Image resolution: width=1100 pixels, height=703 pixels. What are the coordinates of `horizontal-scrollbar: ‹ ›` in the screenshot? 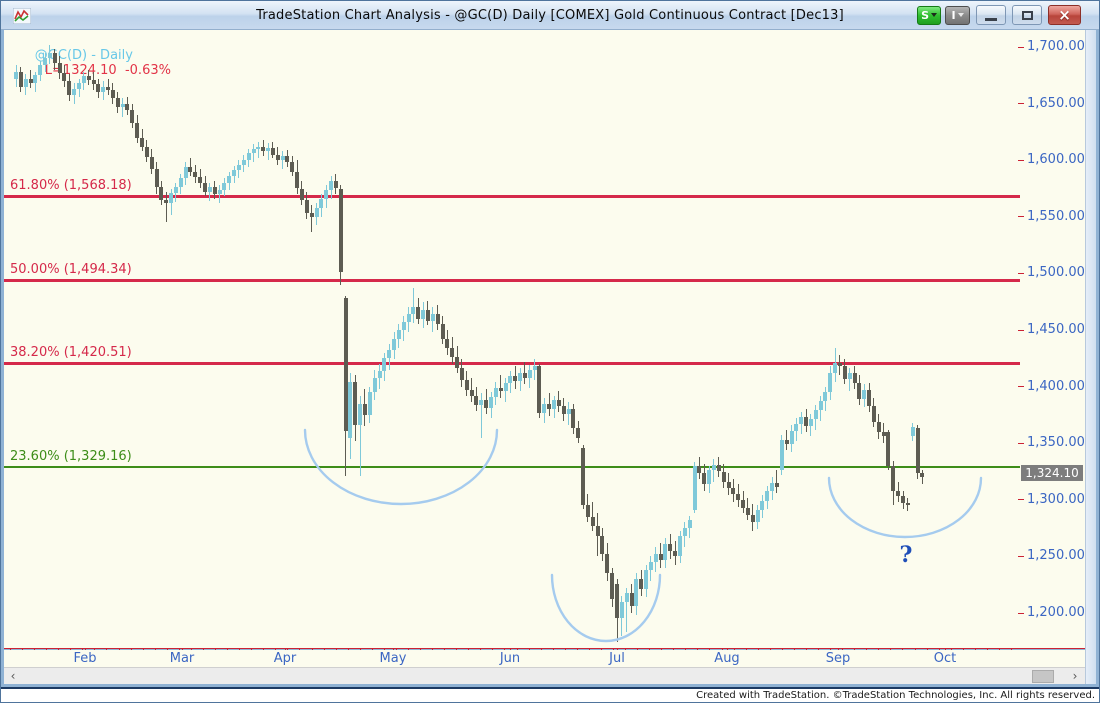 It's located at (544, 675).